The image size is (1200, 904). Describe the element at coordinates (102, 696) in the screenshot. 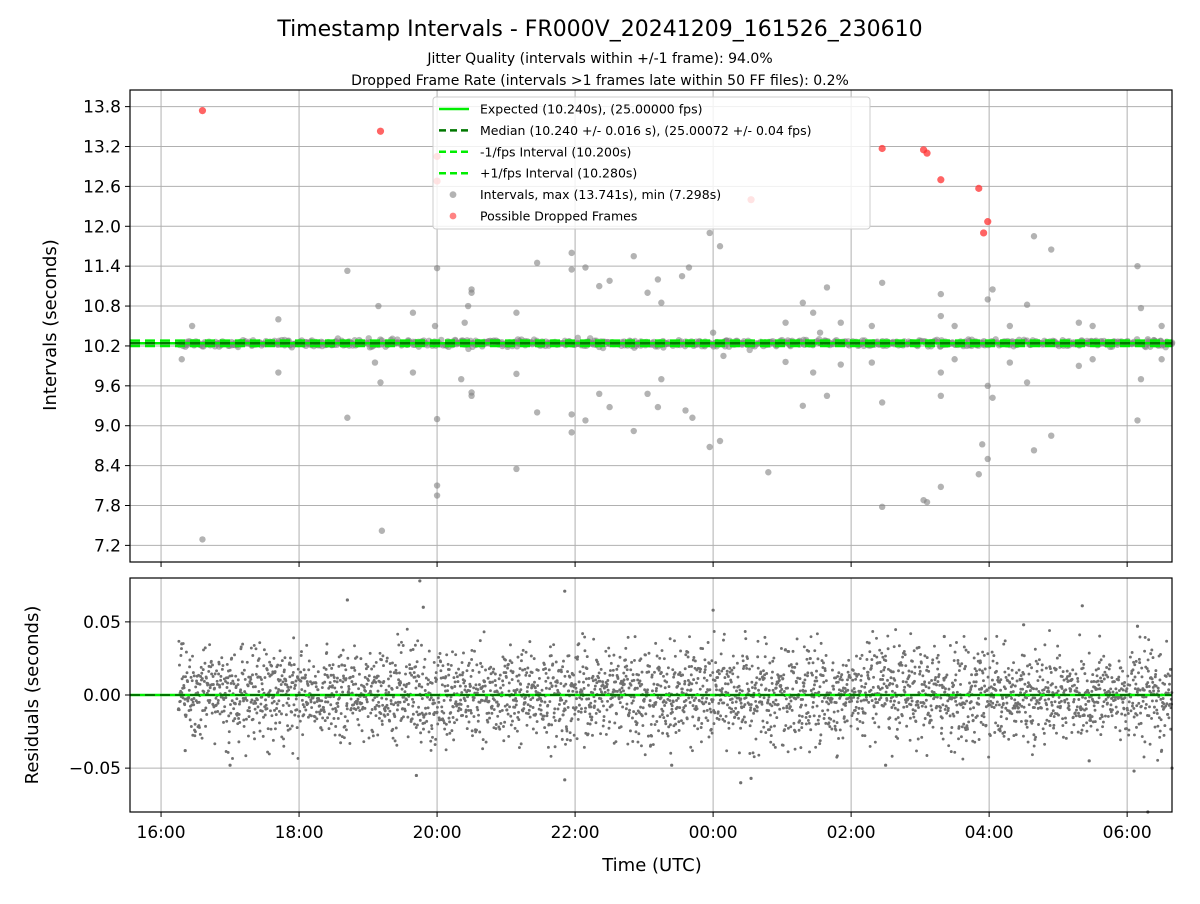

I see `residuals-y-tick-label: 0.00` at that location.